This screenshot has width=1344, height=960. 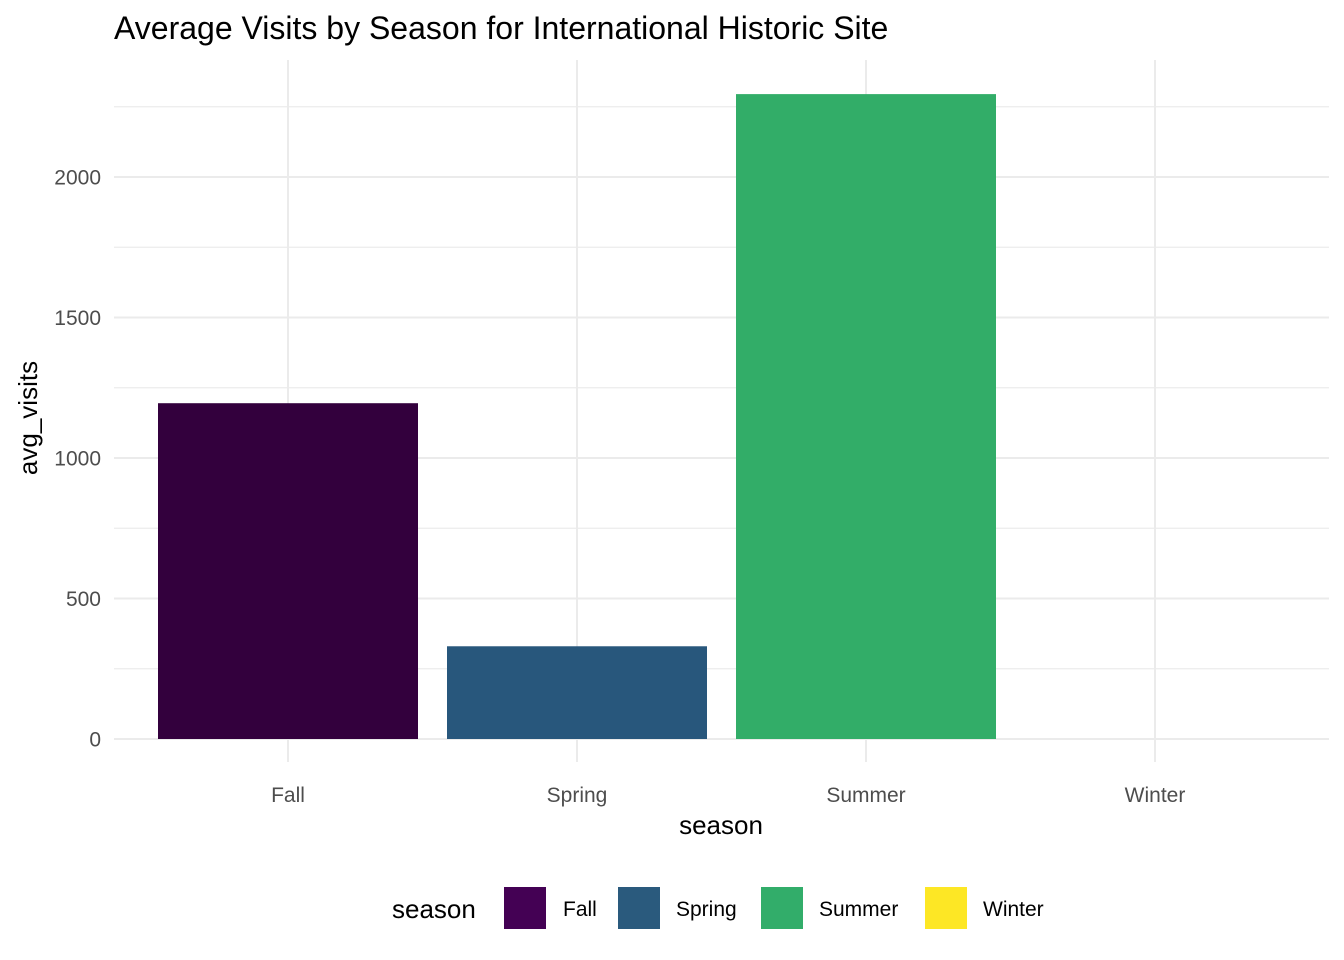 I want to click on bar-fall, so click(x=288, y=571).